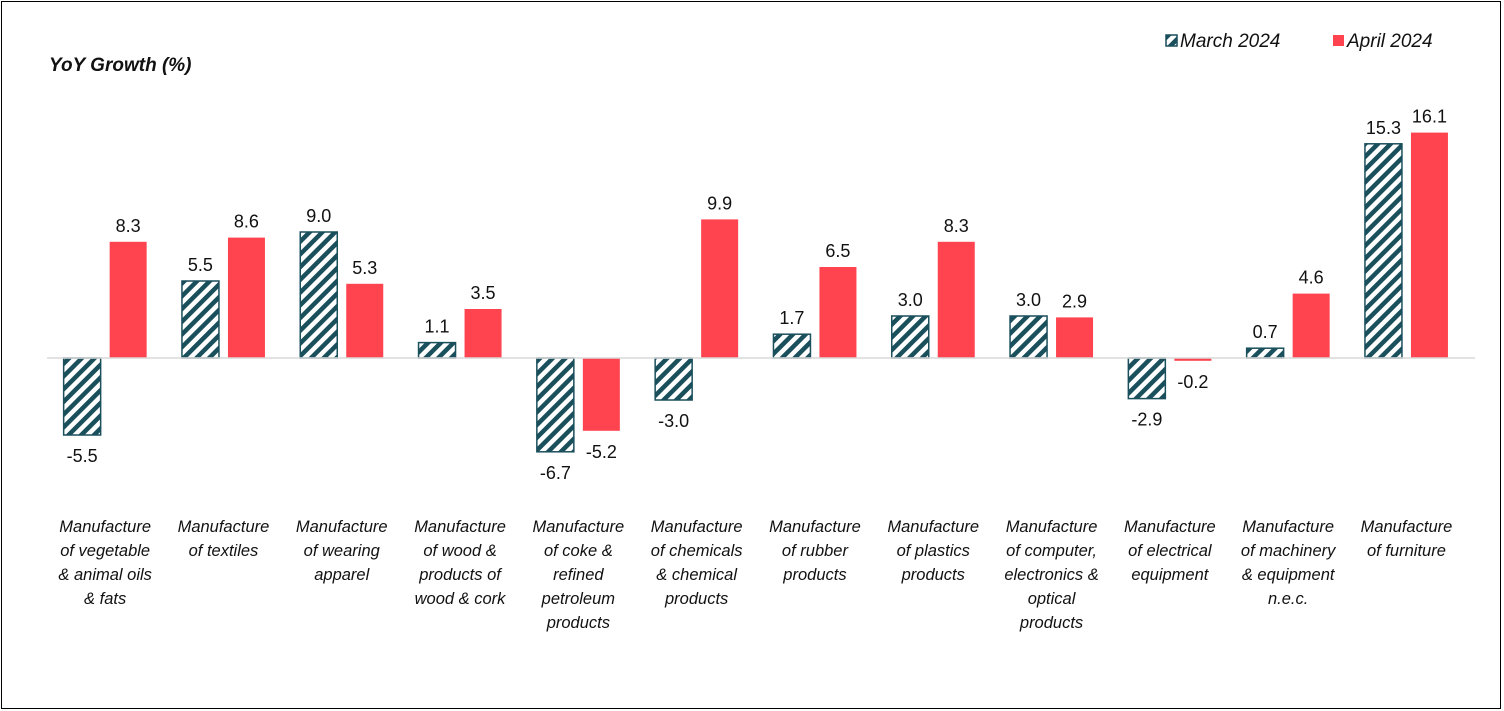 The image size is (1504, 711). I want to click on category-label-10-line-0: Manufacture, so click(1288, 527).